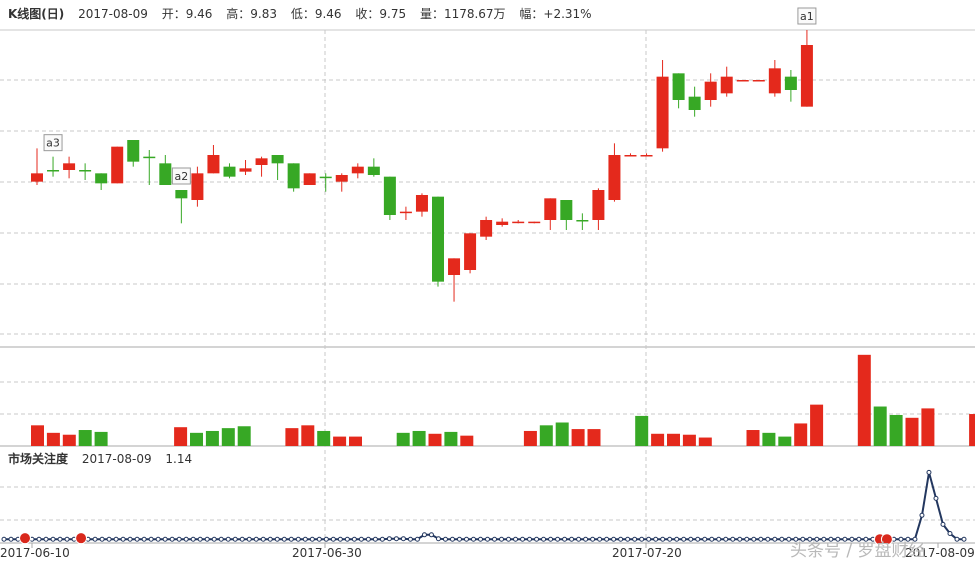 This screenshot has height=564, width=975. I want to click on header-date: 2017-08-09, so click(113, 14).